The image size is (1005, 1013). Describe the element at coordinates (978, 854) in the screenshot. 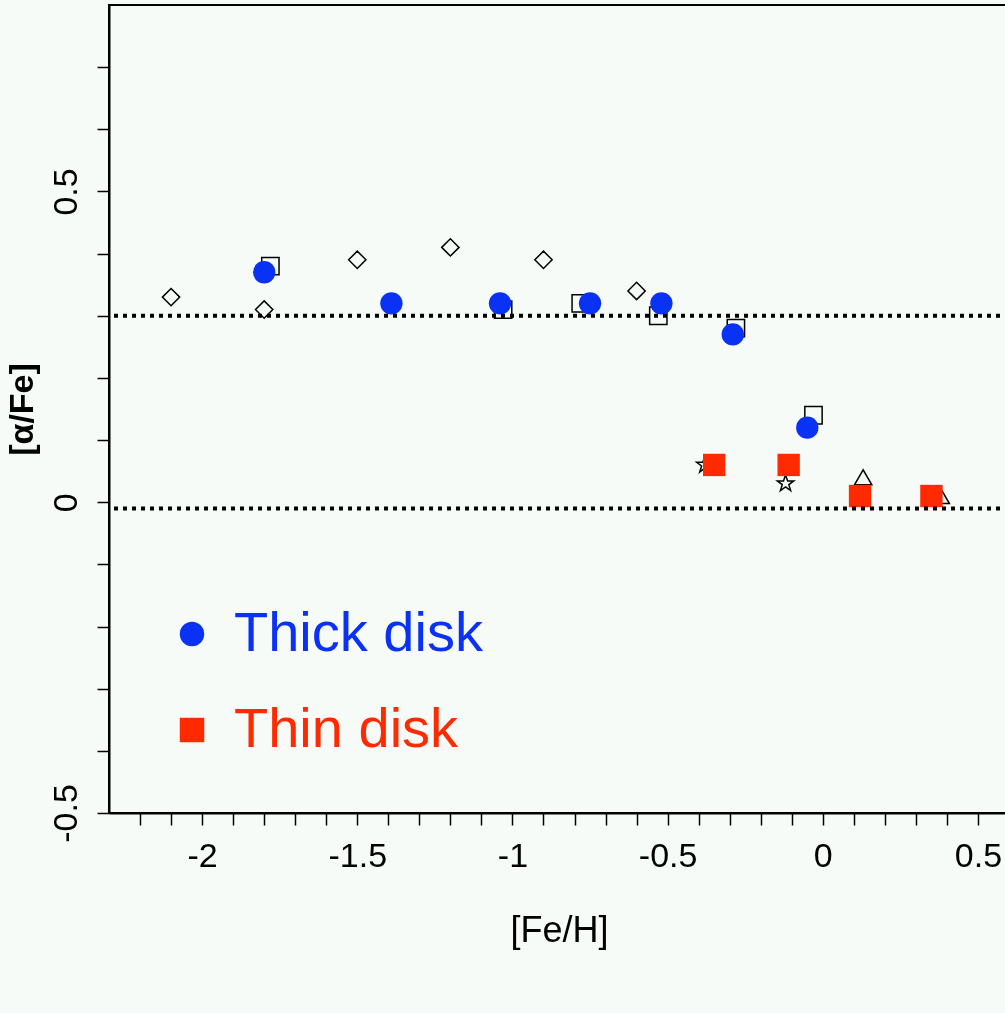

I see `x-tick-label: 0.5` at that location.